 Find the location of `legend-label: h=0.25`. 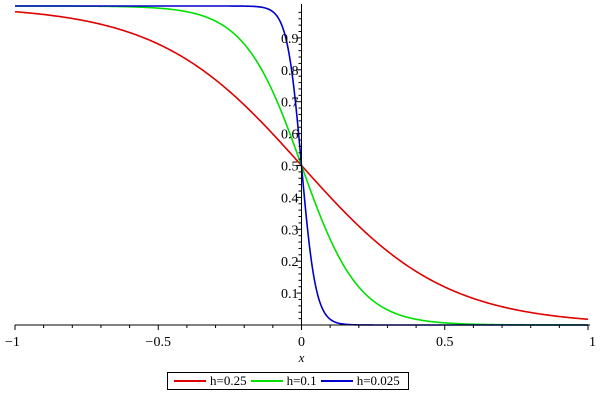

legend-label: h=0.25 is located at coordinates (228, 380).